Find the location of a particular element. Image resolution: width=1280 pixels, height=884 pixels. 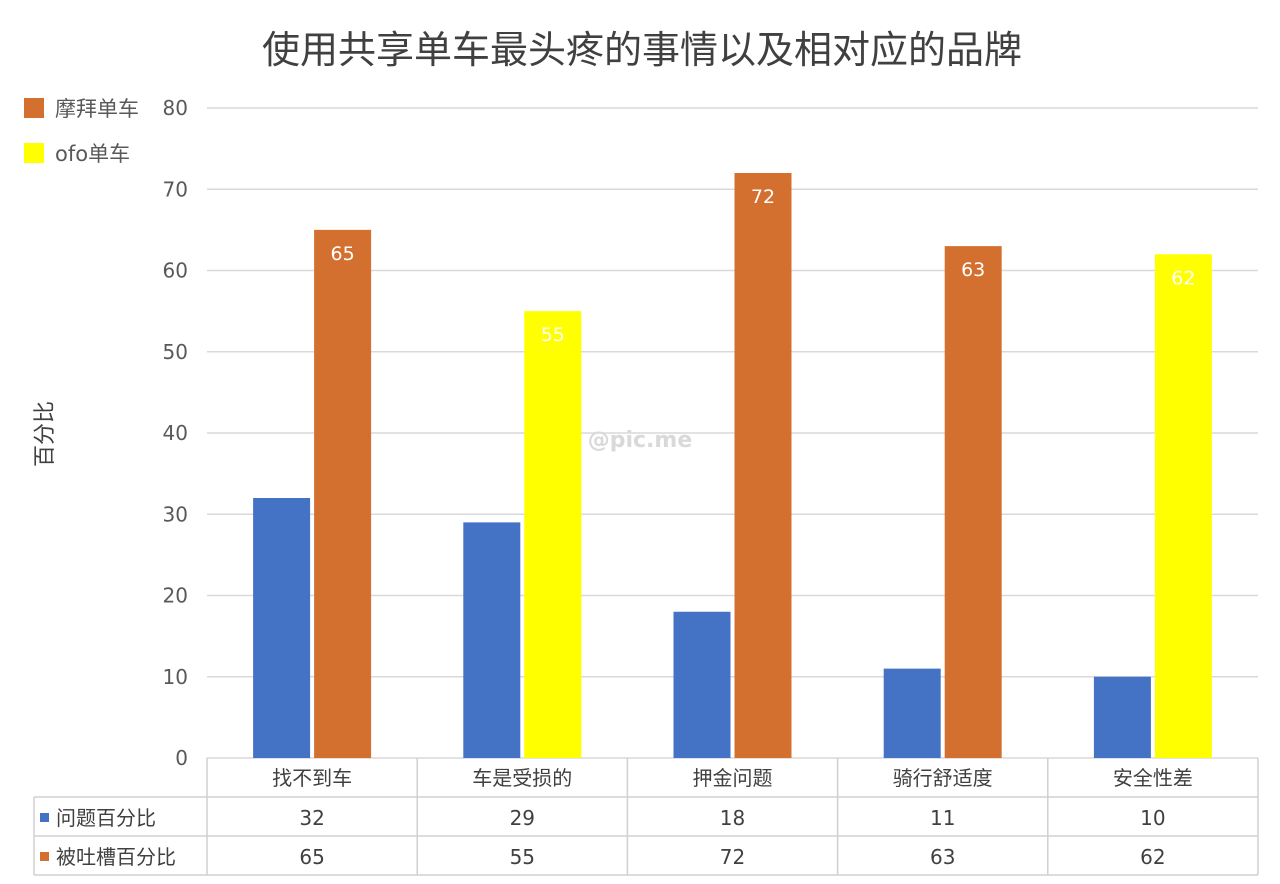

x-category-label: 押金问题 is located at coordinates (733, 778).